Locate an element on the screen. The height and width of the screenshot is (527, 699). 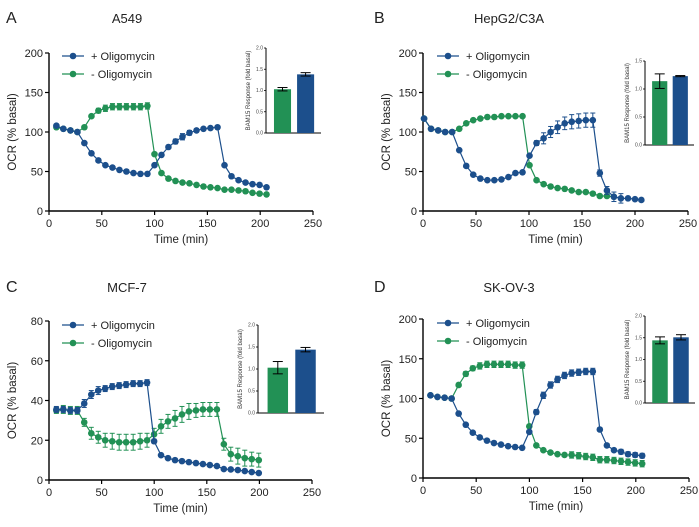
panel-title: HepG2/C3A is located at coordinates (509, 18).